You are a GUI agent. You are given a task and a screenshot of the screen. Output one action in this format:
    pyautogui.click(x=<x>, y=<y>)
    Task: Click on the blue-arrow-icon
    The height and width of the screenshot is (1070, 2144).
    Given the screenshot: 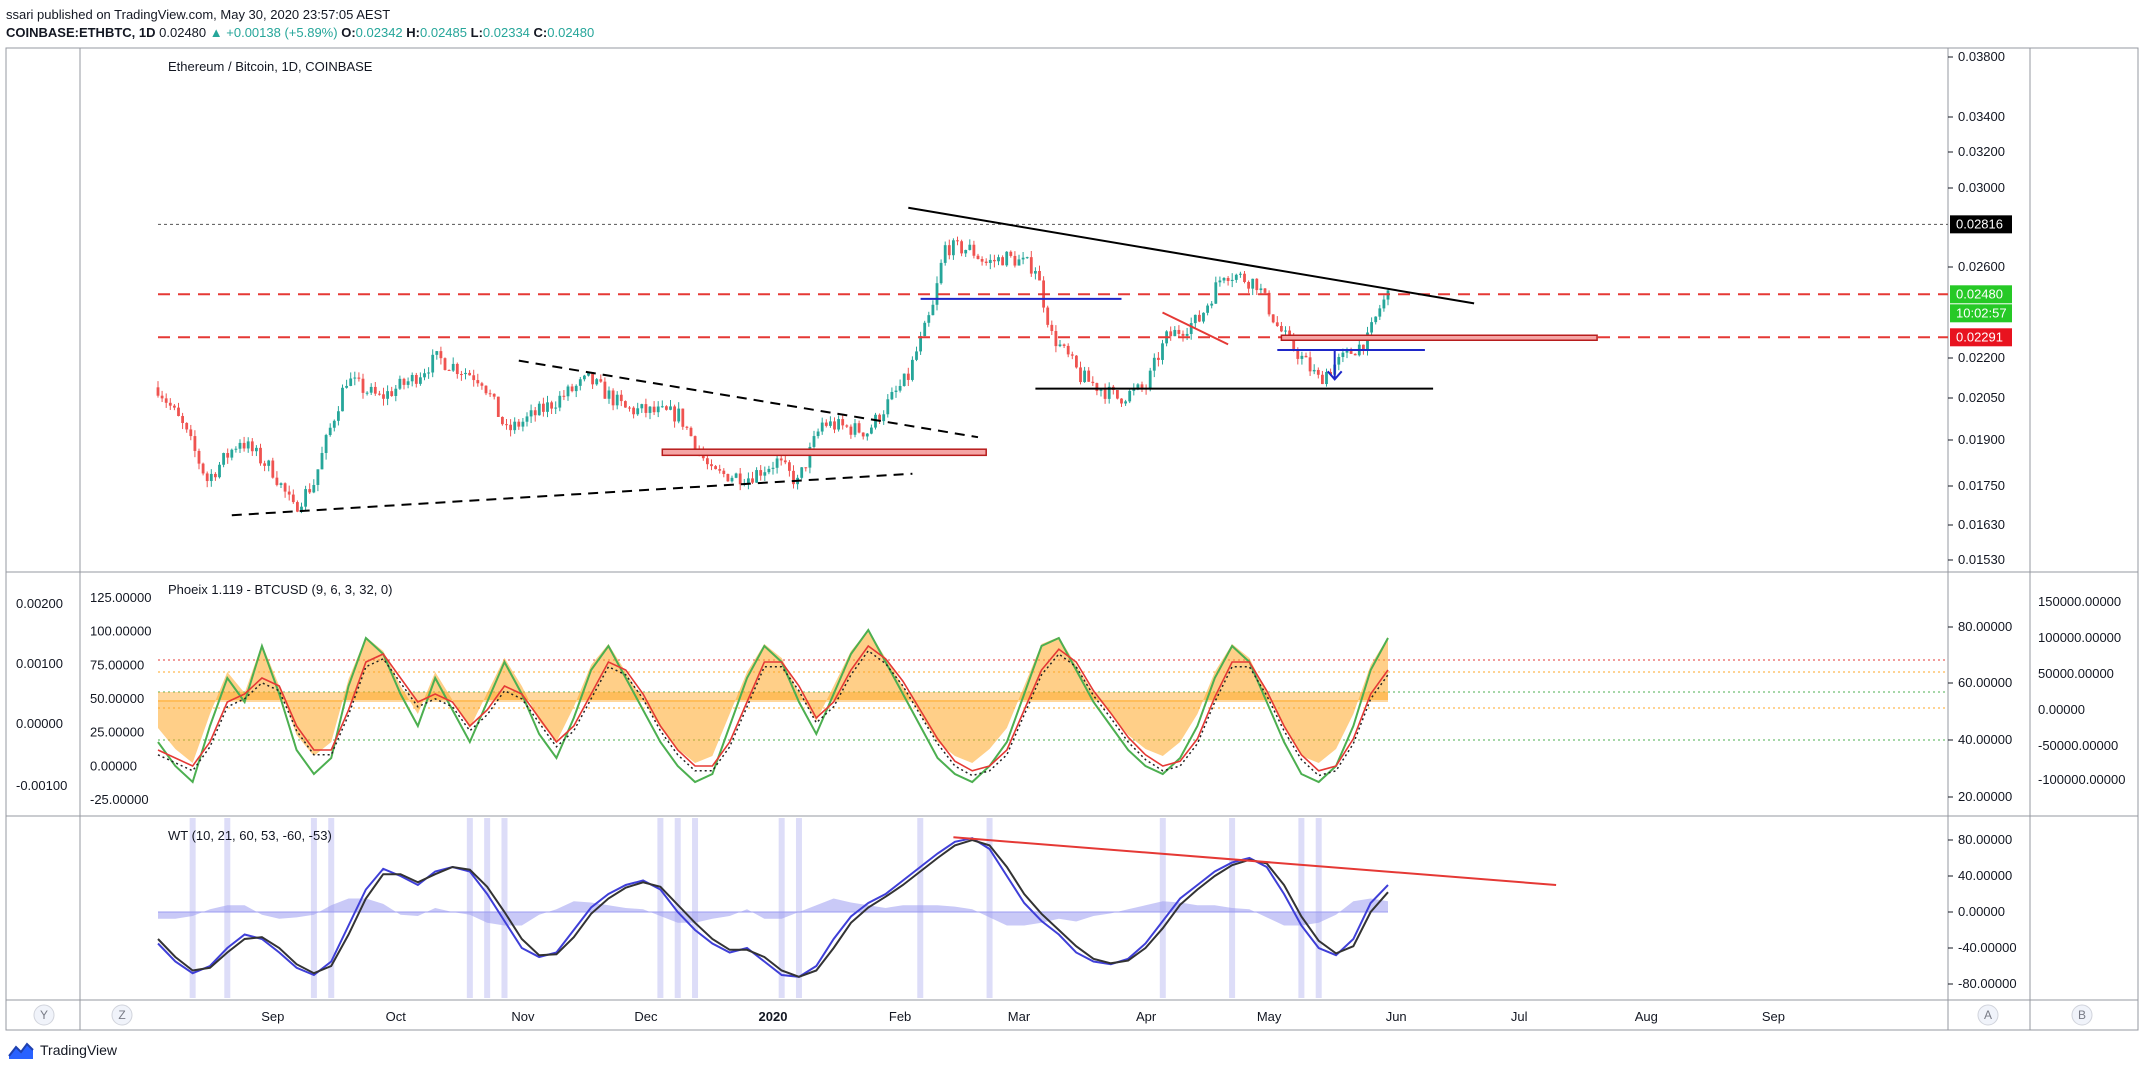 What is the action you would take?
    pyautogui.click(x=1334, y=365)
    